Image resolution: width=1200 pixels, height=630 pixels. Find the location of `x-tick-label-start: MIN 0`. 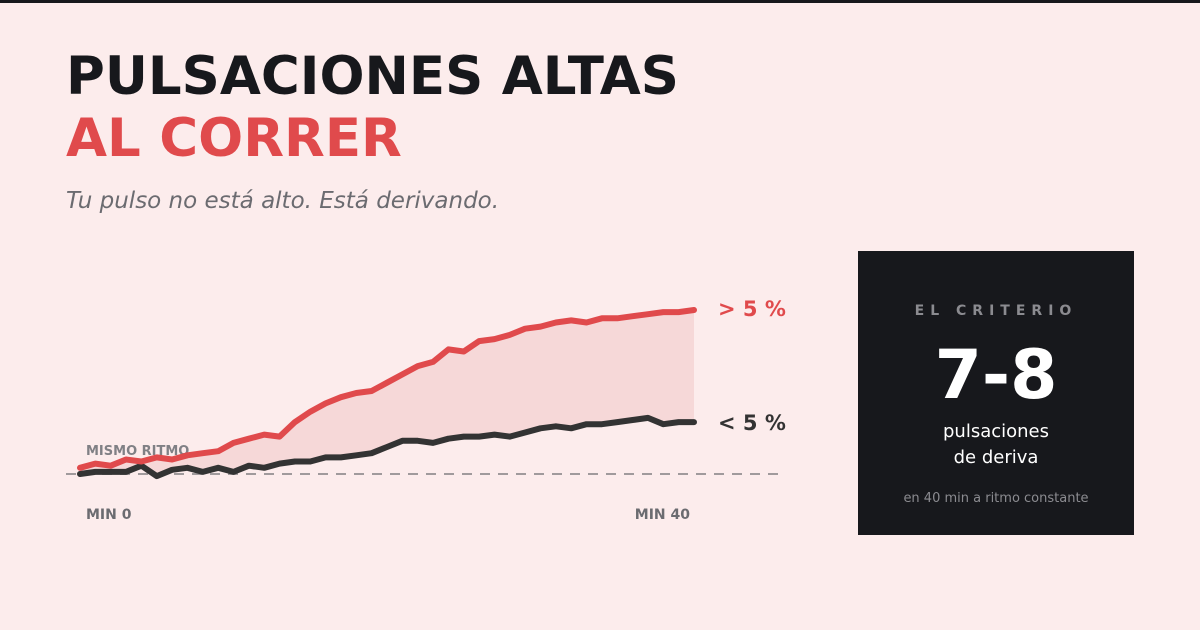

x-tick-label-start: MIN 0 is located at coordinates (109, 515).